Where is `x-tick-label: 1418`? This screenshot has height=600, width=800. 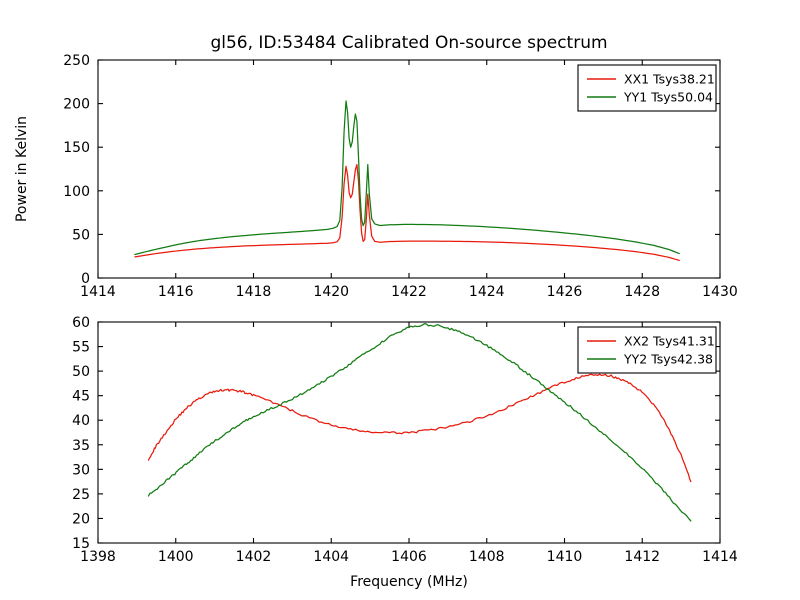 x-tick-label: 1418 is located at coordinates (254, 292).